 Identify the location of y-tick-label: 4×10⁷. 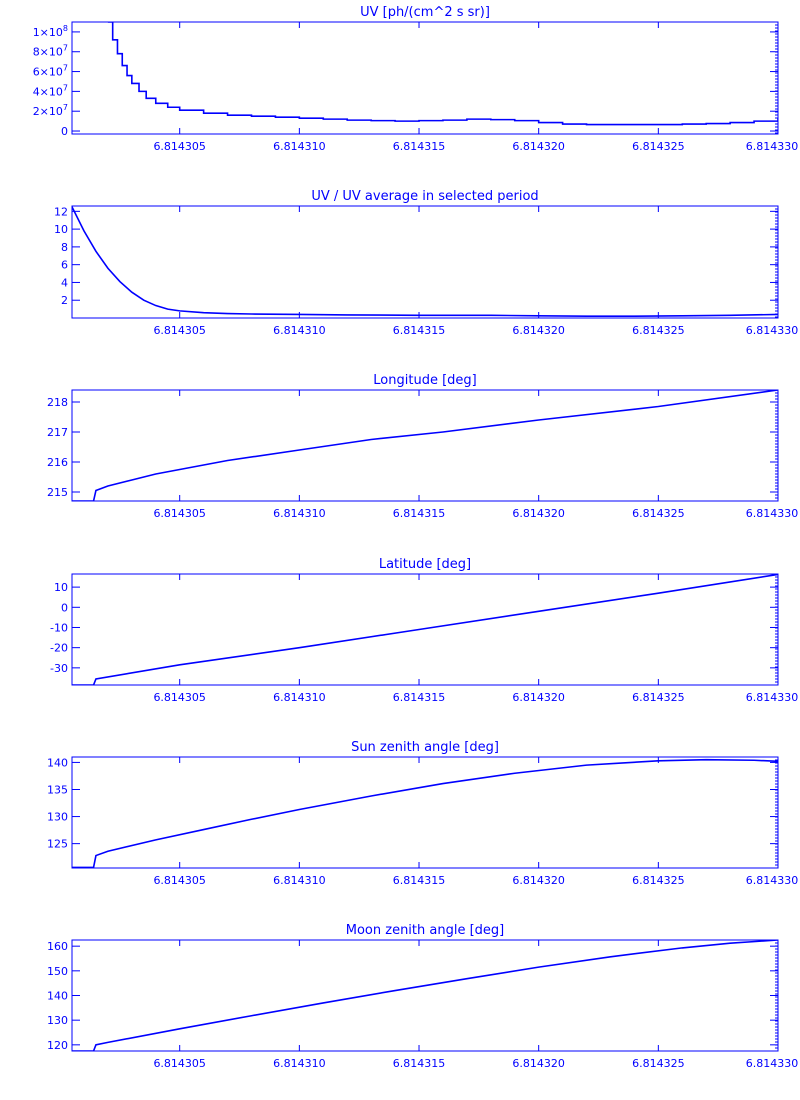
(50, 90).